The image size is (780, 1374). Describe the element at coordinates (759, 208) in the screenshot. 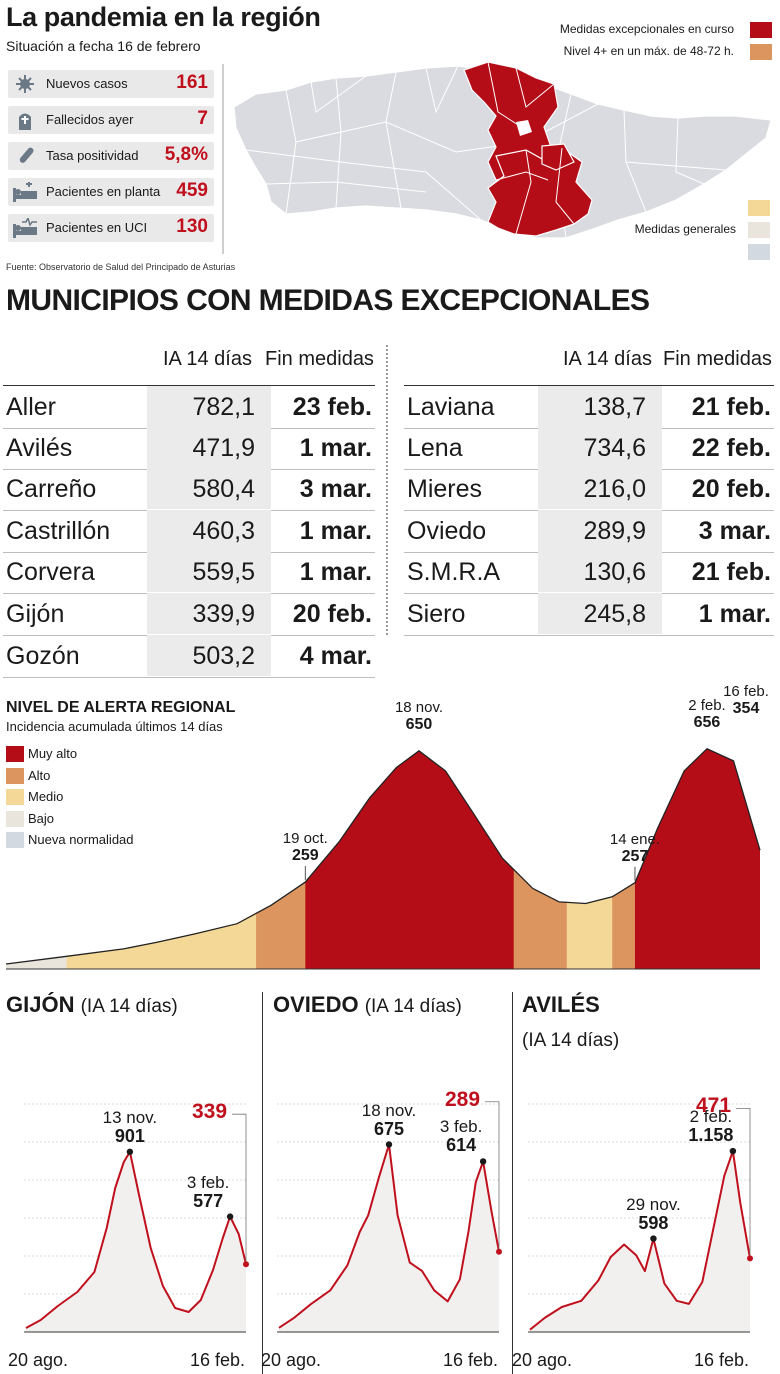

I see `legend-swatch-medio` at that location.